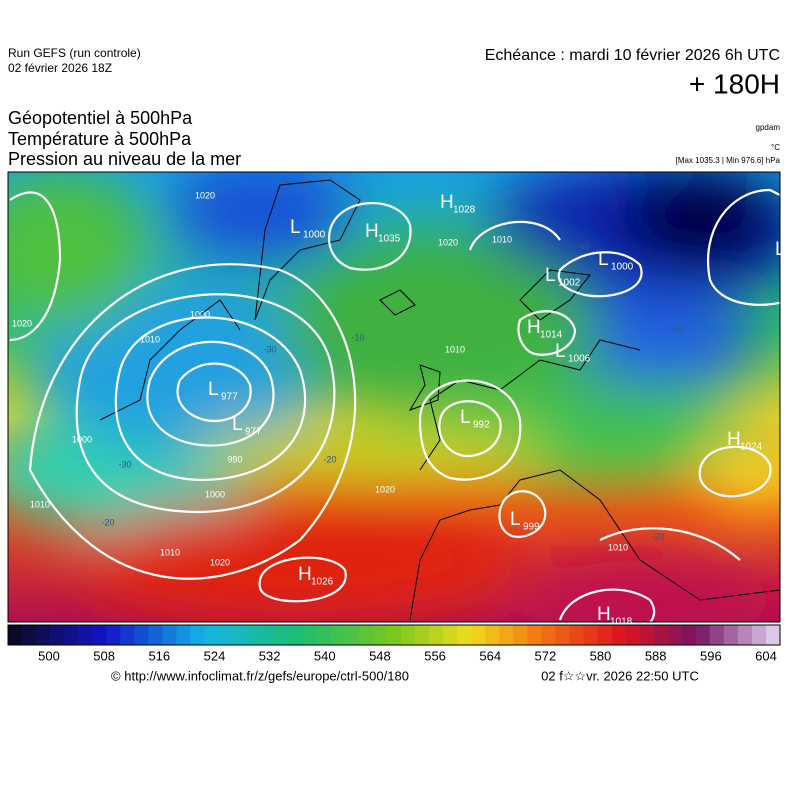 The image size is (788, 789). I want to click on colorbar-label: 564, so click(490, 655).